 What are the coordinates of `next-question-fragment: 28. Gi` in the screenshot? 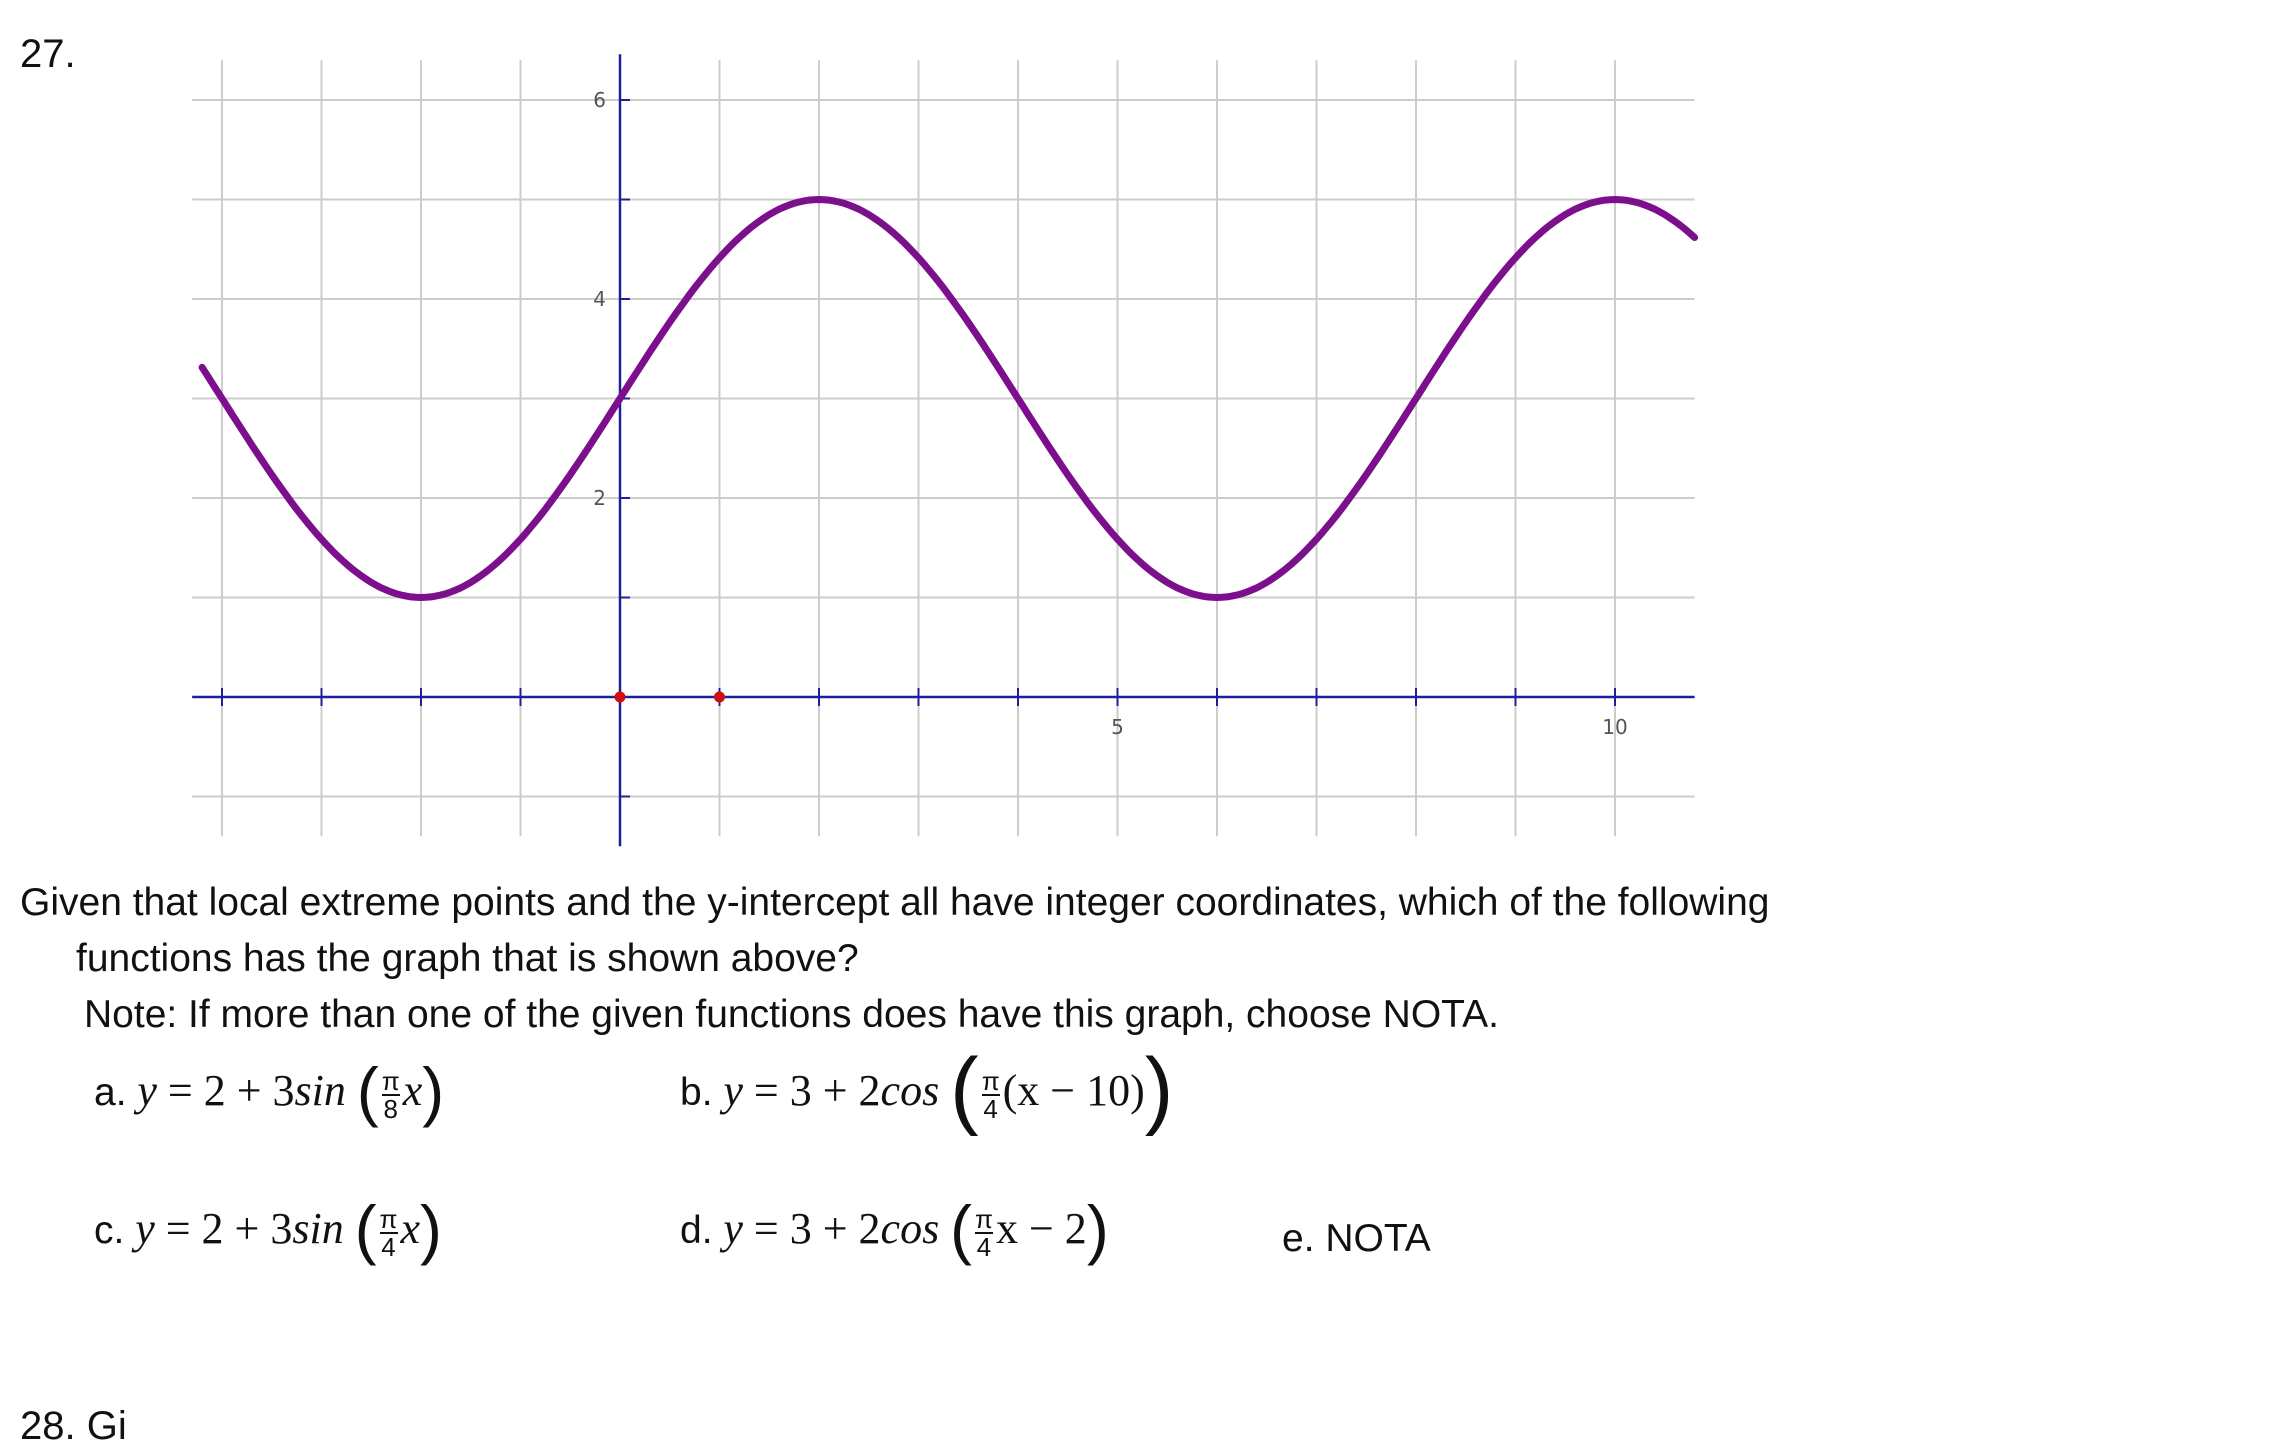 It's located at (73, 1426).